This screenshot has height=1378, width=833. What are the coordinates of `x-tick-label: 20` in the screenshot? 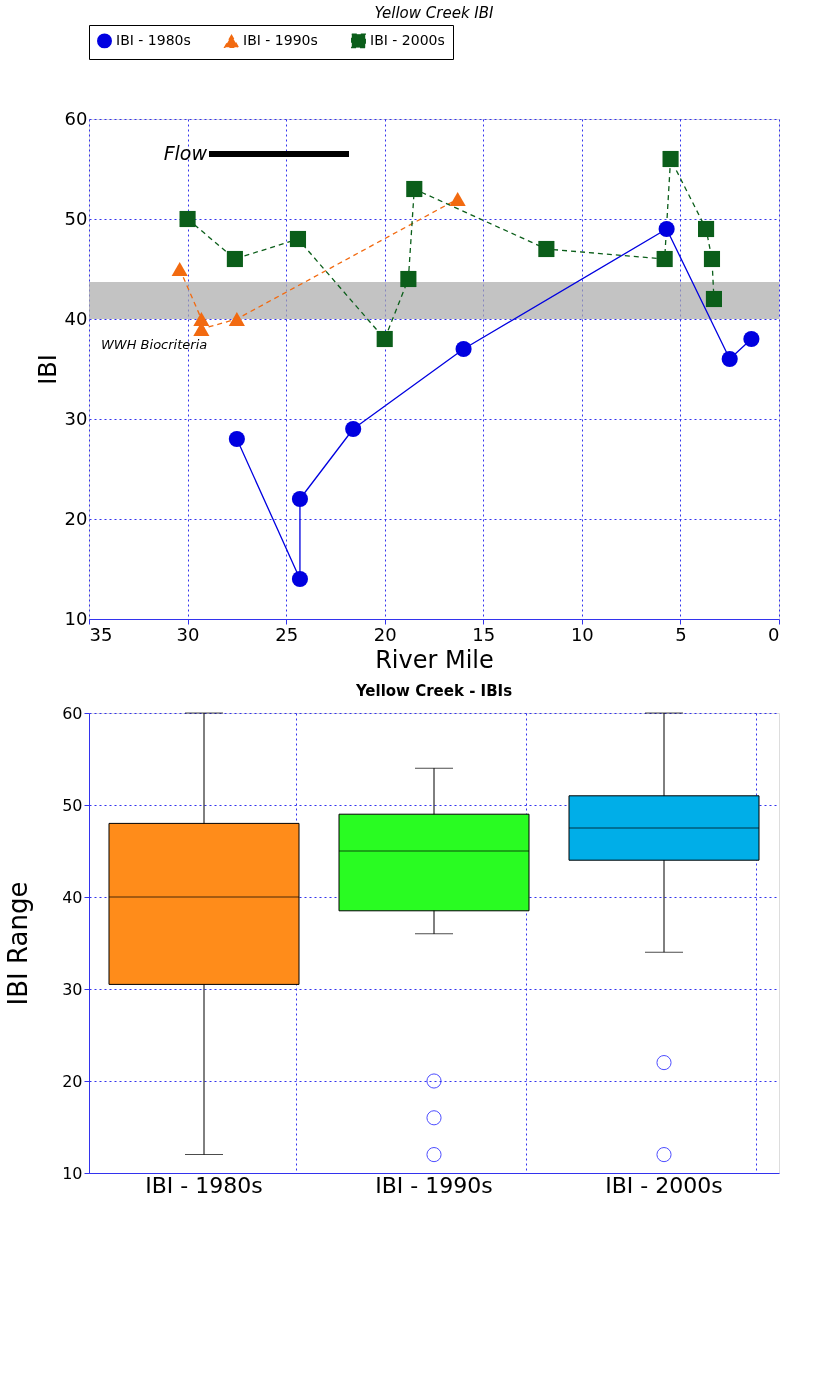 It's located at (385, 634).